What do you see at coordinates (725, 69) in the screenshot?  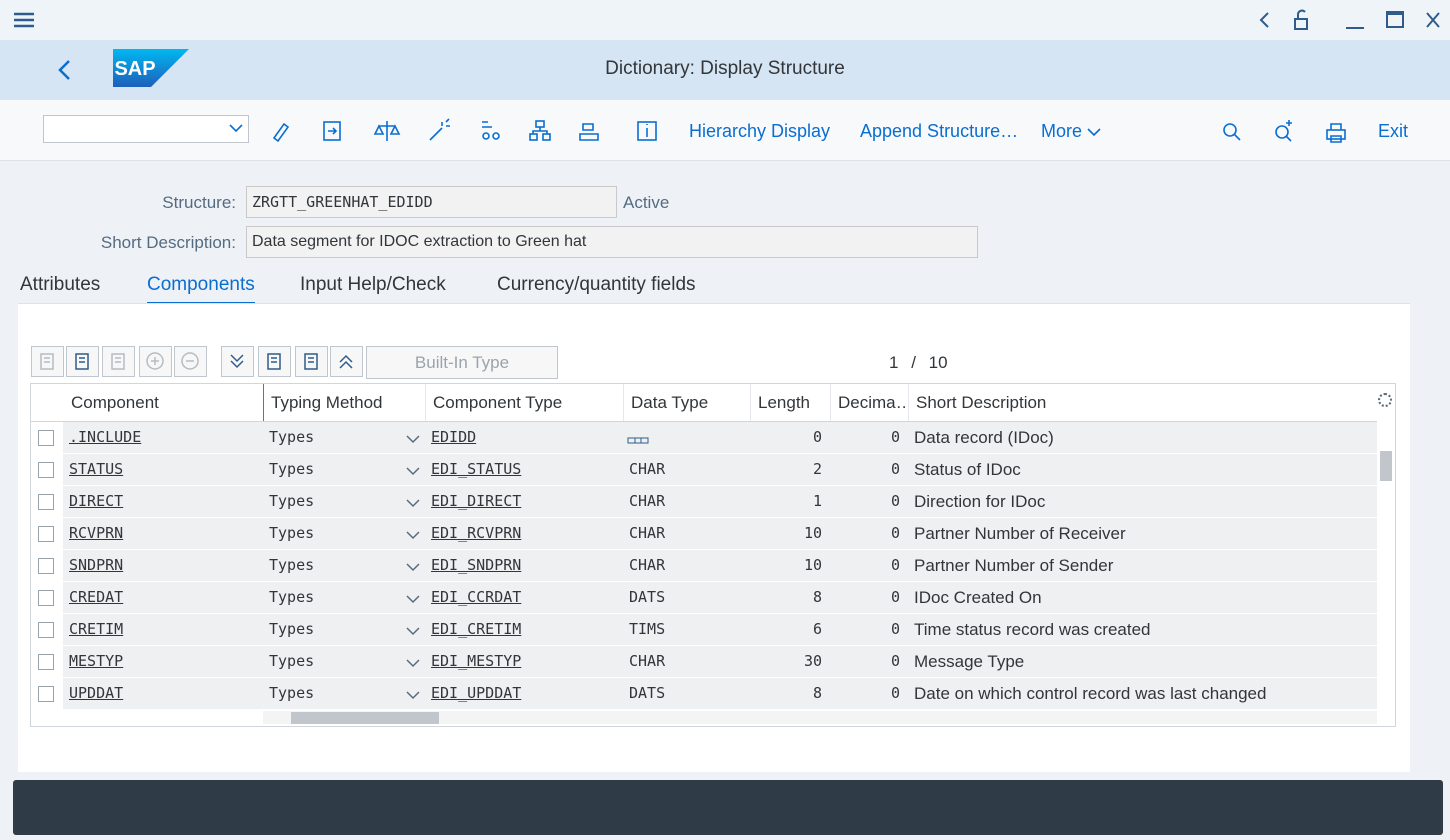 I see `page-title: Dictionary: Display Structure` at bounding box center [725, 69].